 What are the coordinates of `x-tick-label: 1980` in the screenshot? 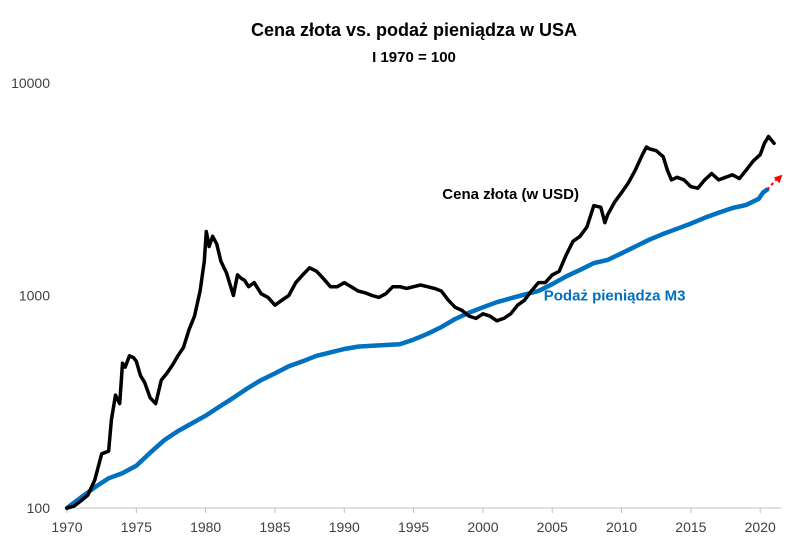 It's located at (205, 527).